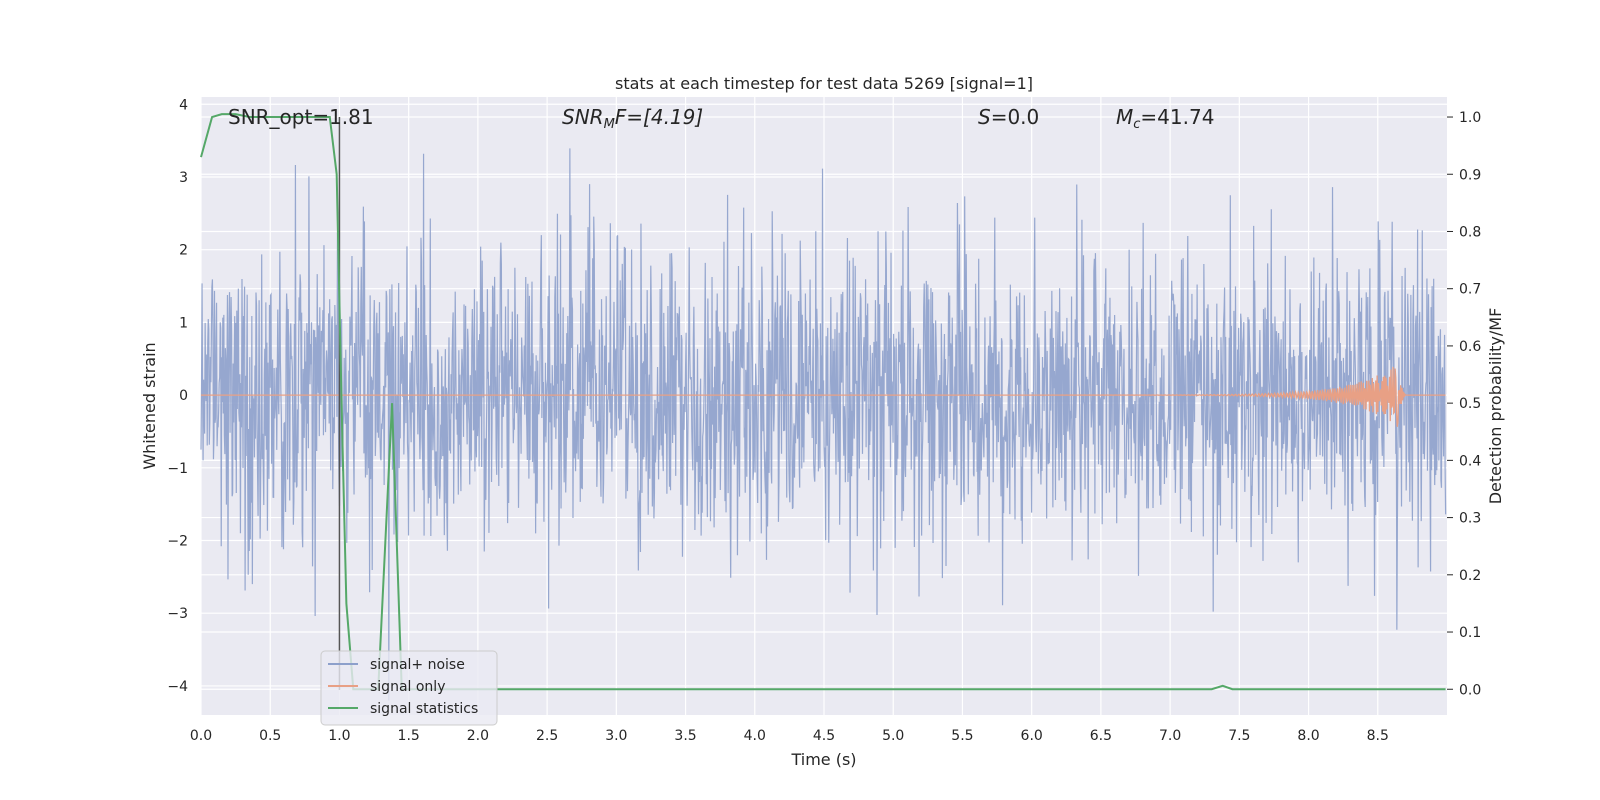 The height and width of the screenshot is (800, 1600). I want to click on x-tick-label: 6.5, so click(1101, 736).